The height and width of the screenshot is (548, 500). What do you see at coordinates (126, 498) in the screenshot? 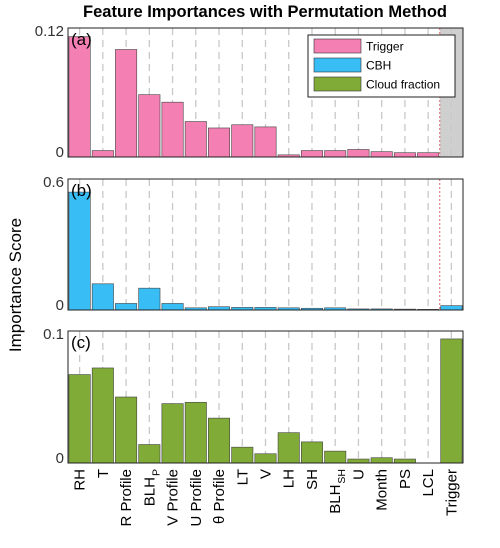
I see `x-tick-label-r-profile: R Profile` at bounding box center [126, 498].